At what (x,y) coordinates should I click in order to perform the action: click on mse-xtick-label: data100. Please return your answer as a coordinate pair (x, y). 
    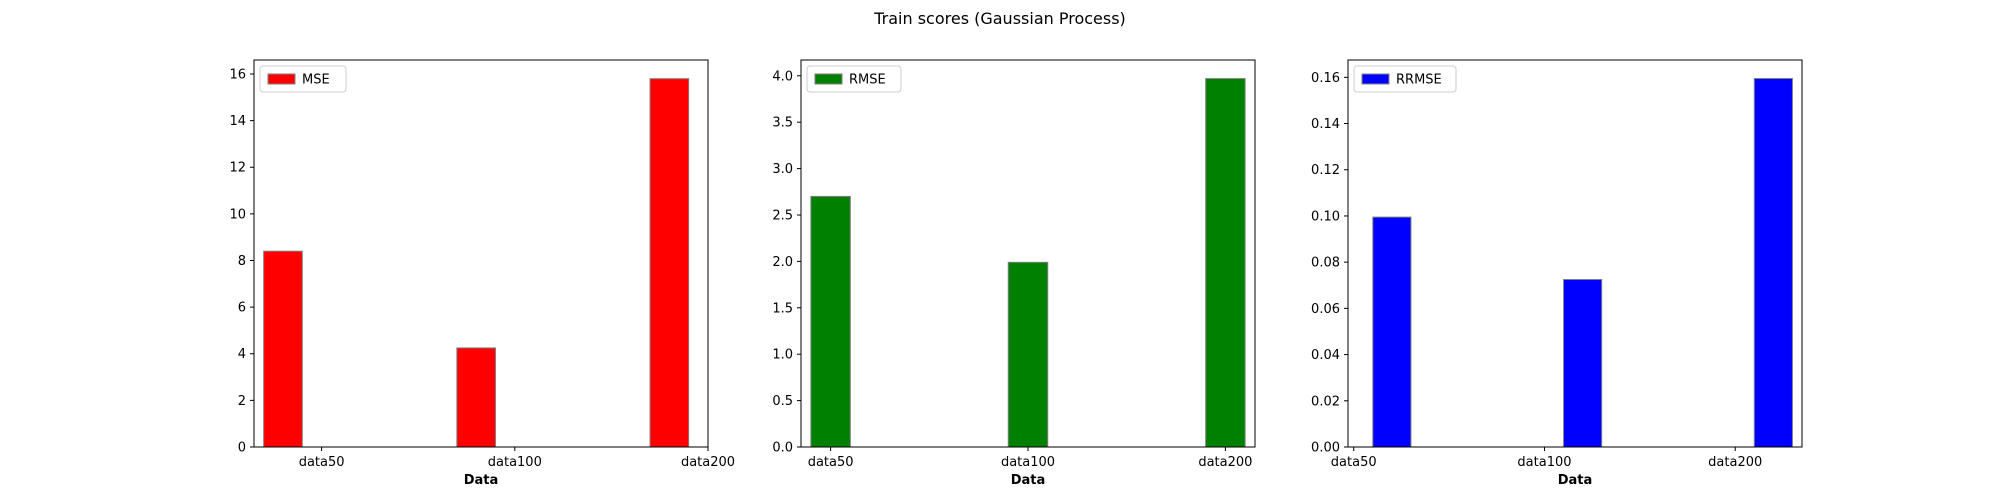
    Looking at the image, I should click on (515, 462).